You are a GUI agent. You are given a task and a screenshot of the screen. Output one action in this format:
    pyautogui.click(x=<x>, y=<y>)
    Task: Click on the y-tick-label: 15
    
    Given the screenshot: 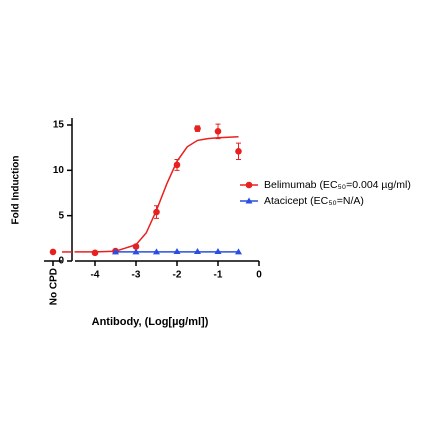 What is the action you would take?
    pyautogui.click(x=59, y=125)
    